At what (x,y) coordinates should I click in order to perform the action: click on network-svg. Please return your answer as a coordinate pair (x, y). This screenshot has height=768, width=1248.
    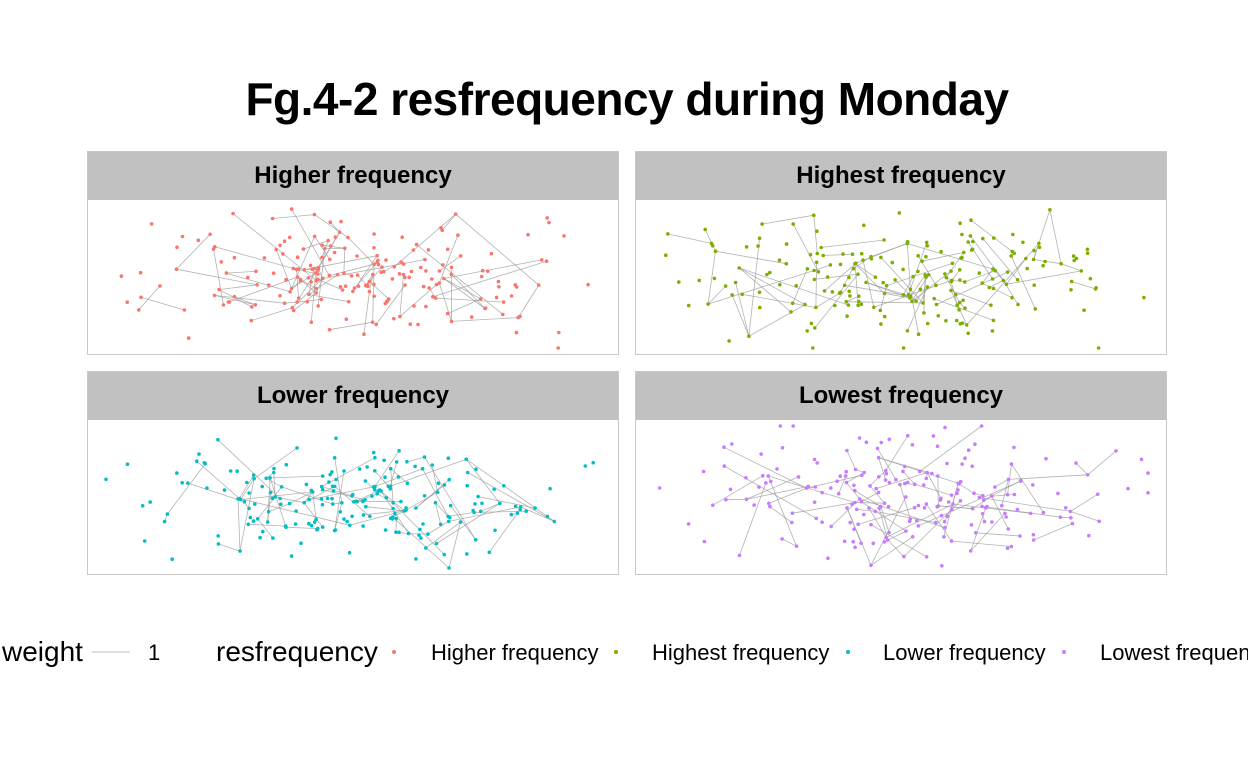
    Looking at the image, I should click on (349, 503).